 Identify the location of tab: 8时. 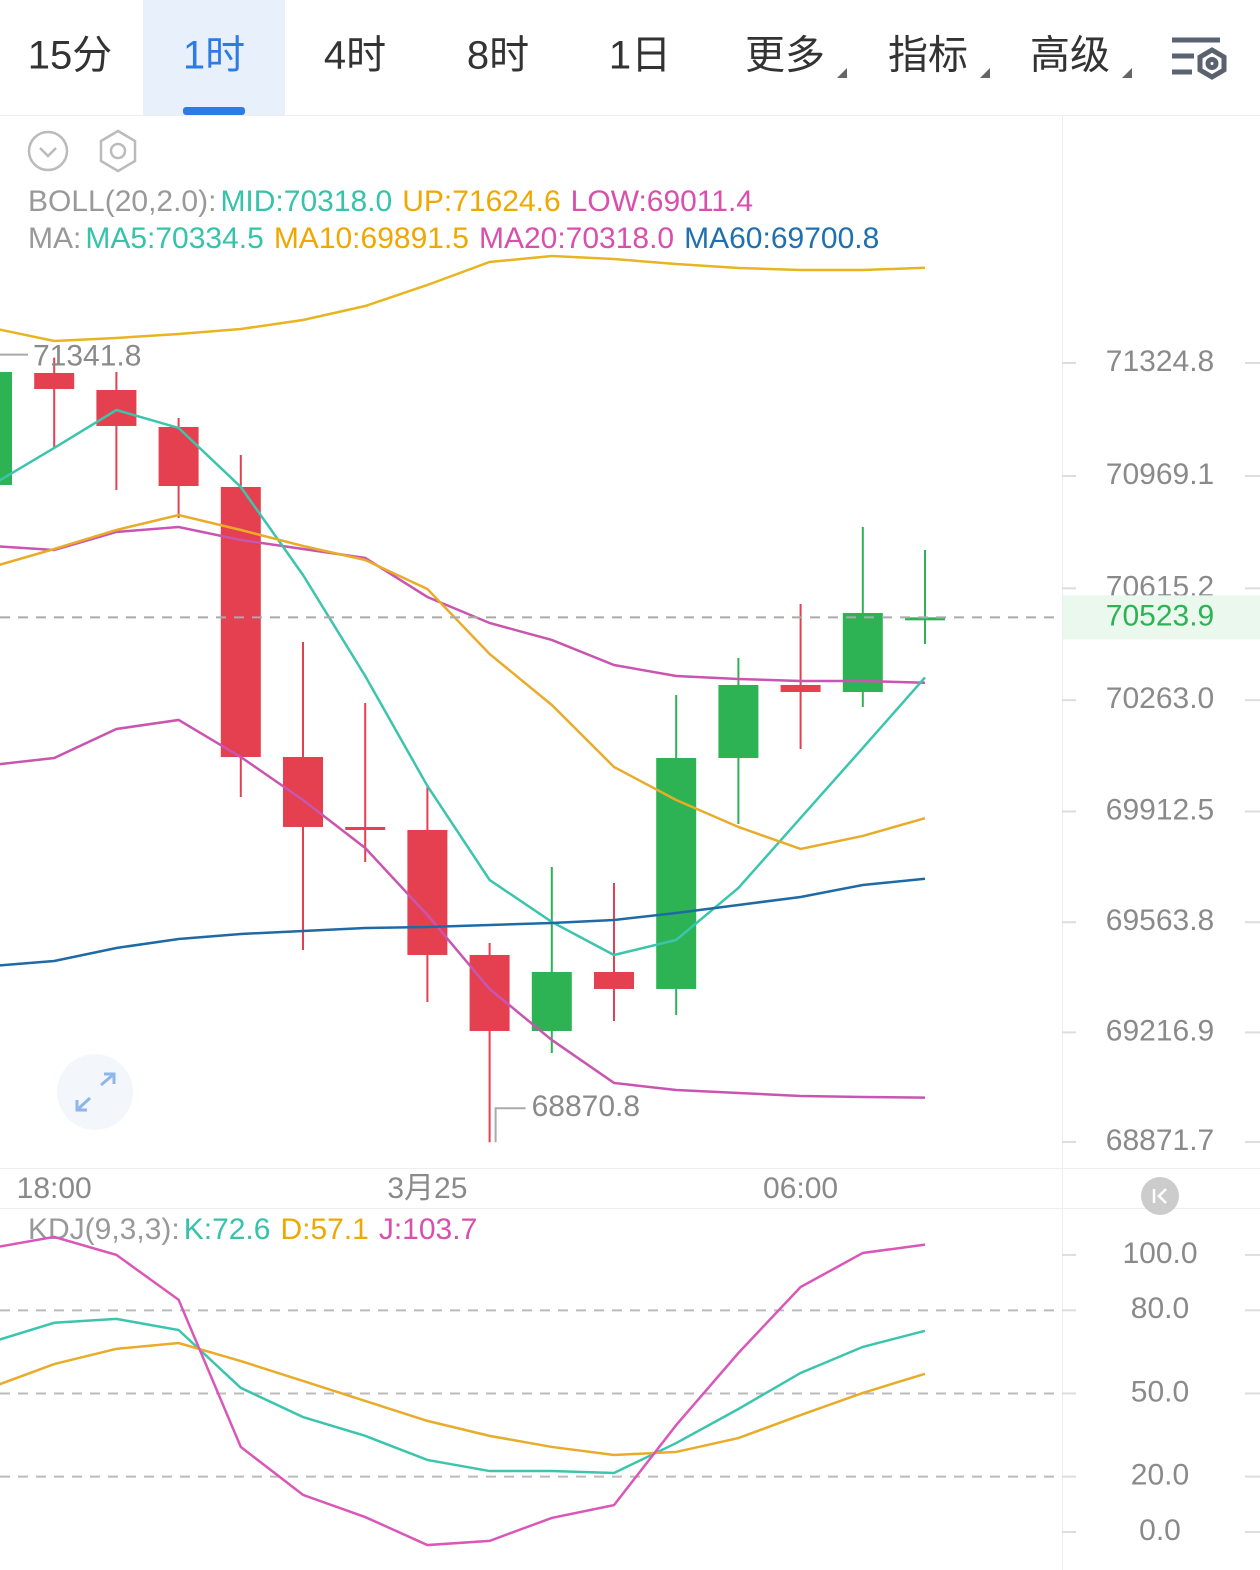
(498, 56).